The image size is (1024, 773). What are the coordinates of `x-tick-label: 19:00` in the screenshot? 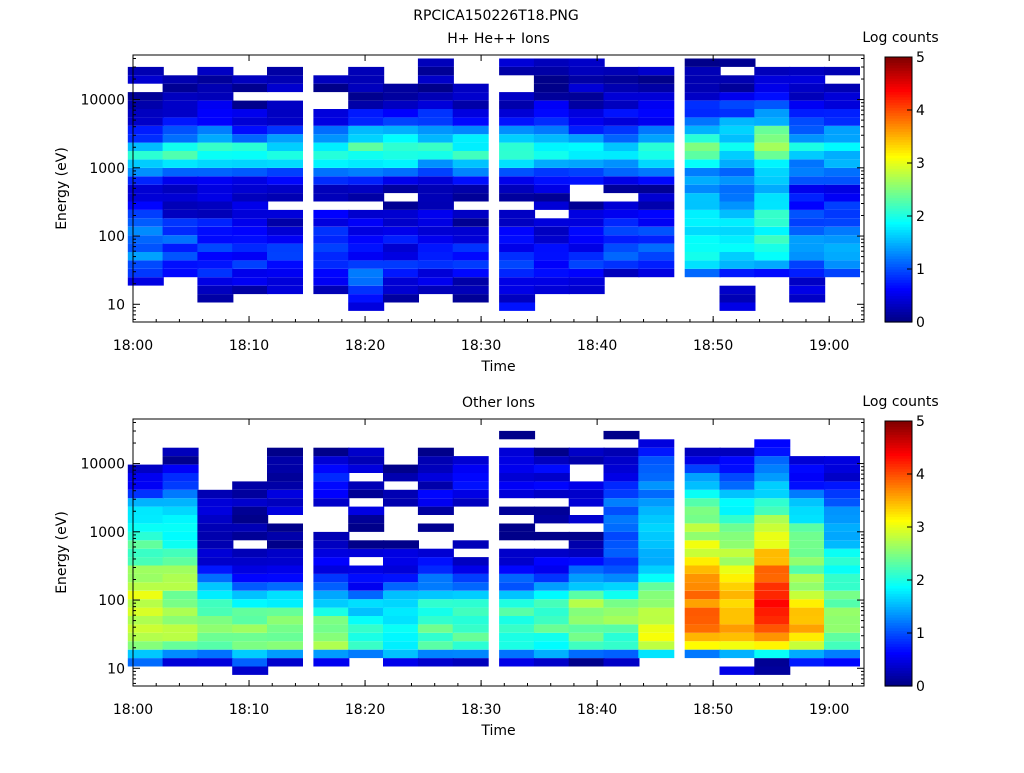 It's located at (829, 346).